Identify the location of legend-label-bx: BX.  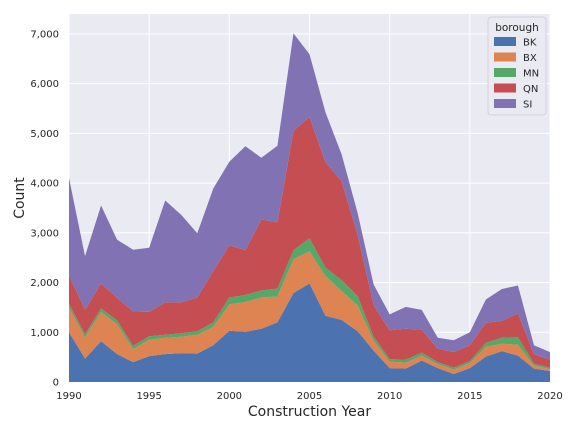
(530, 58).